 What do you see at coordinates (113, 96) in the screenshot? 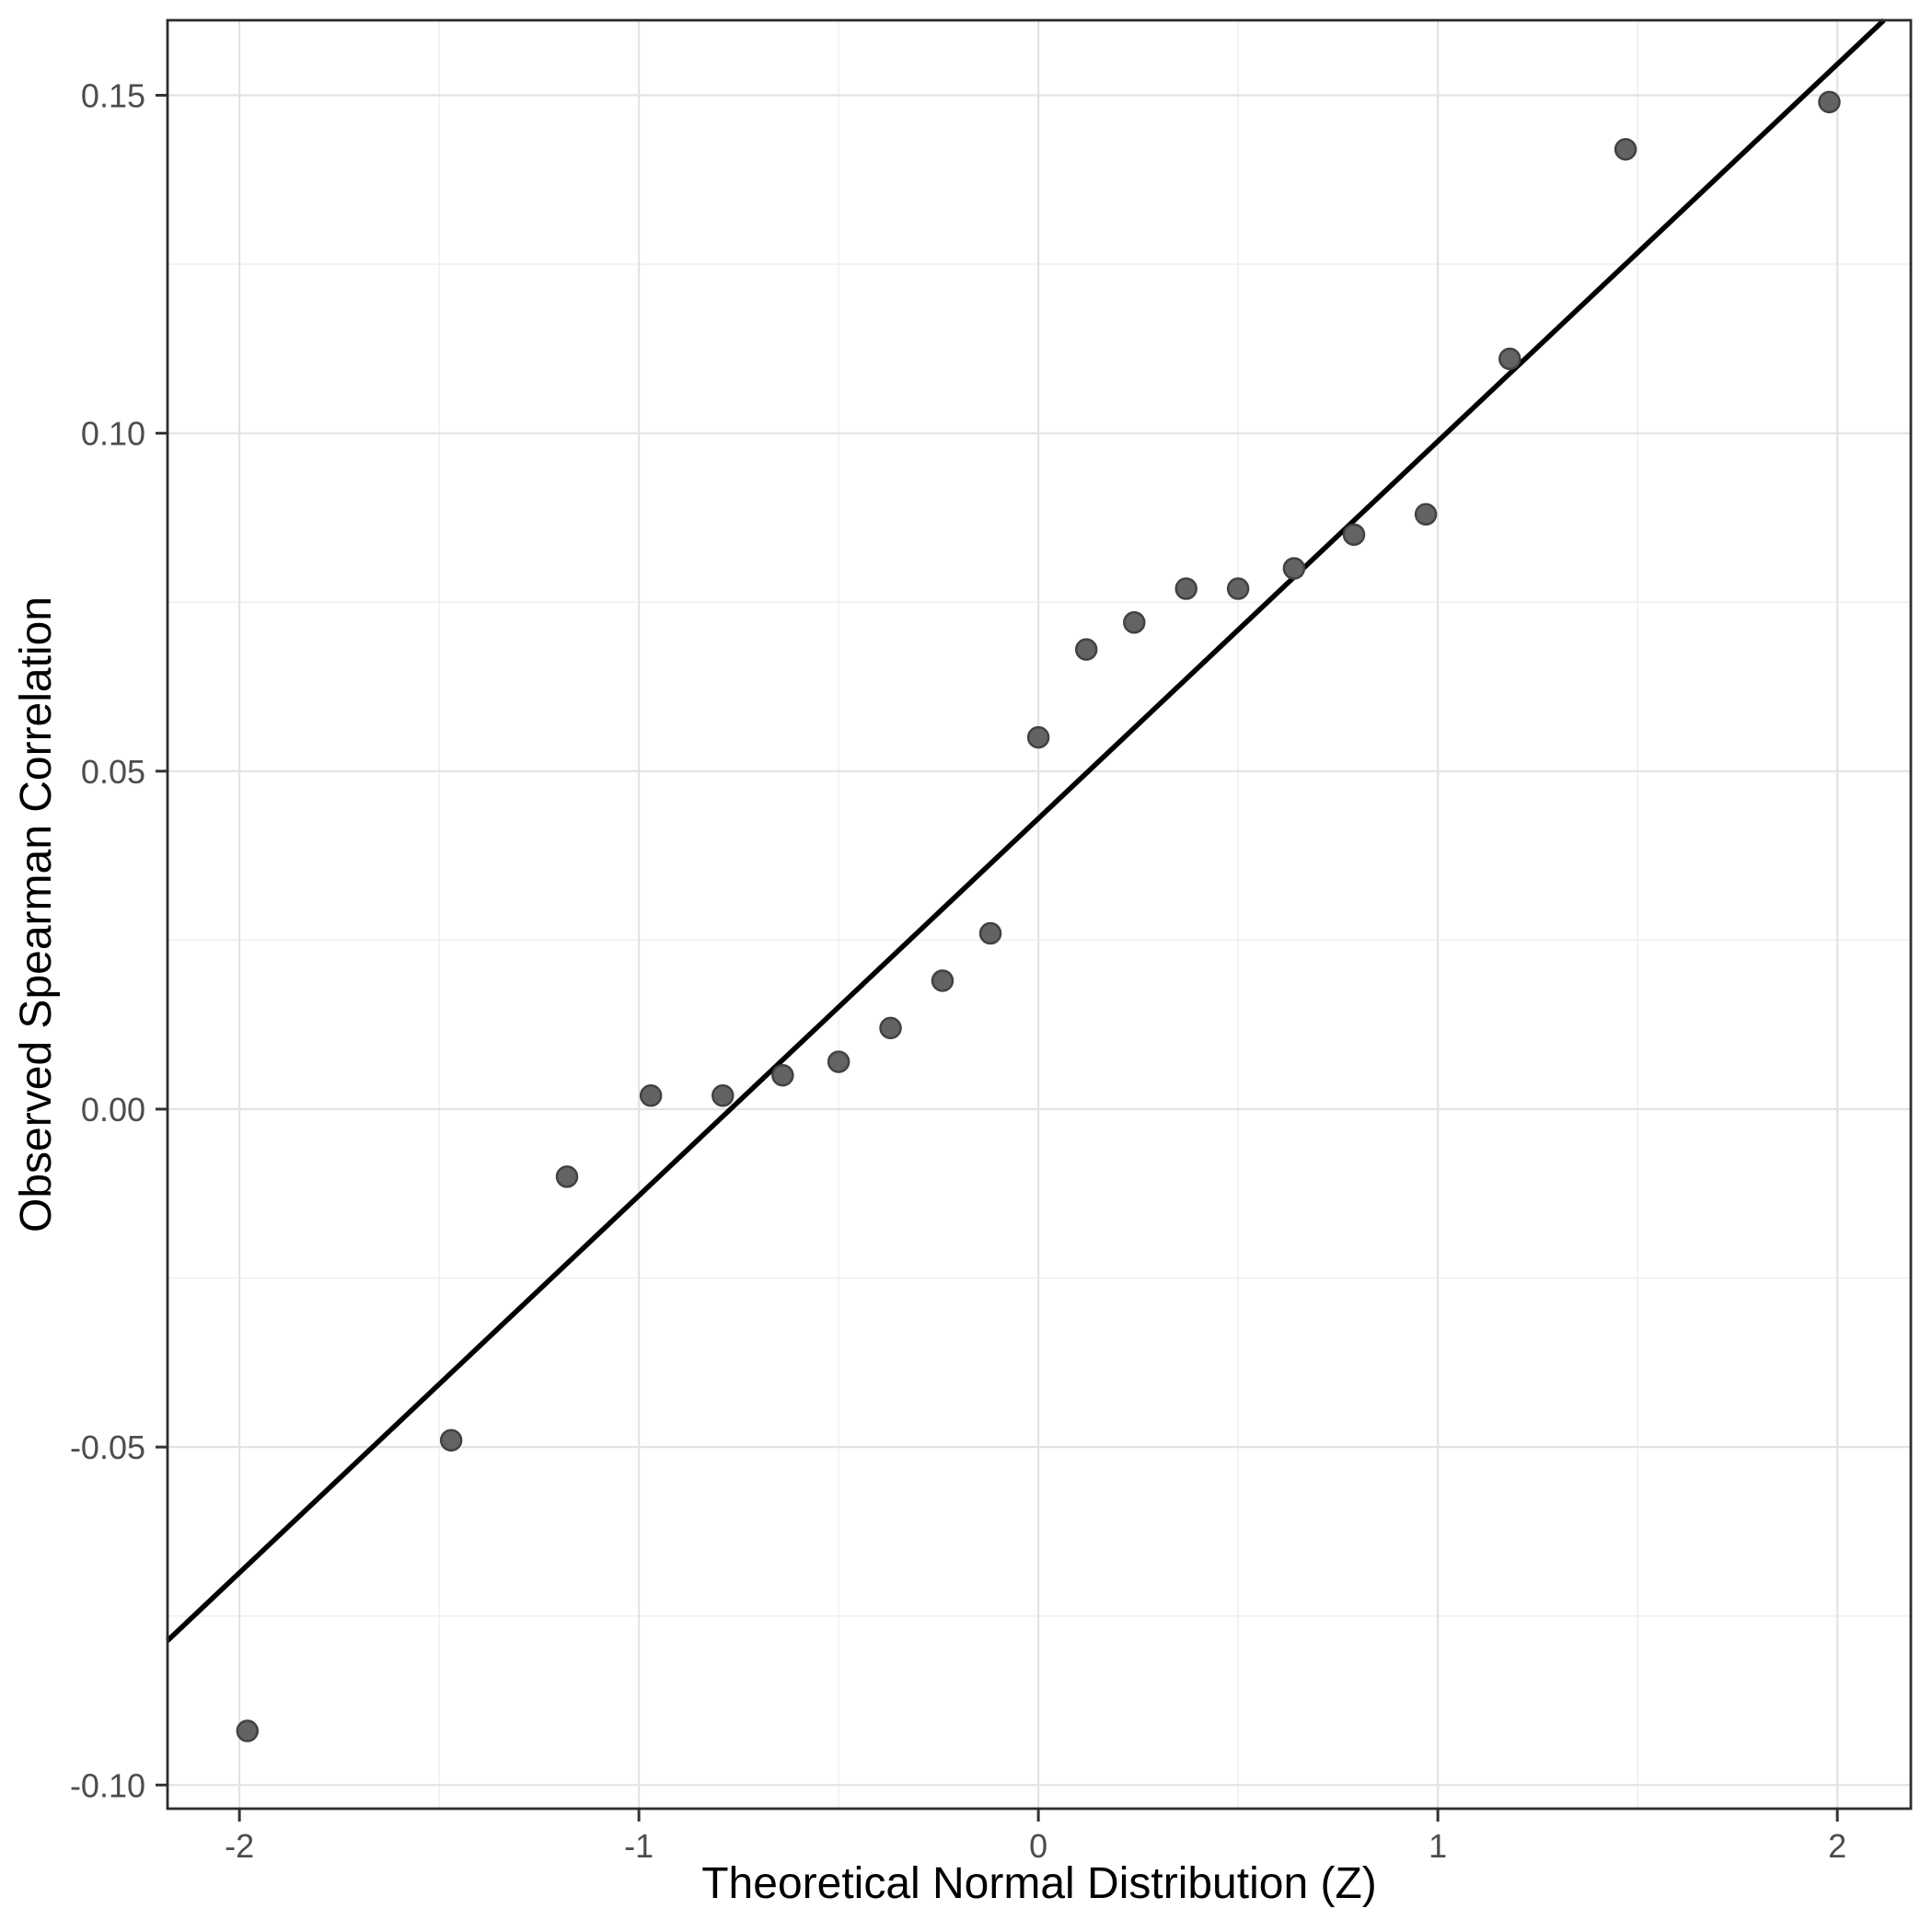
I see `y-tick-label: 0.15` at bounding box center [113, 96].